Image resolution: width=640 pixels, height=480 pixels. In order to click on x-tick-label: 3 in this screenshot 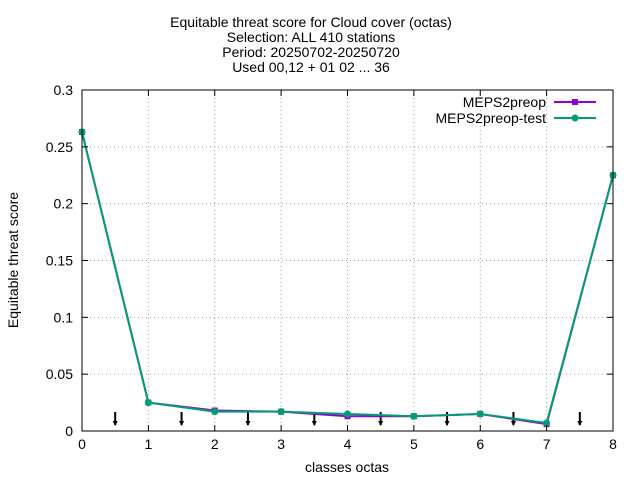, I will do `click(281, 444)`.